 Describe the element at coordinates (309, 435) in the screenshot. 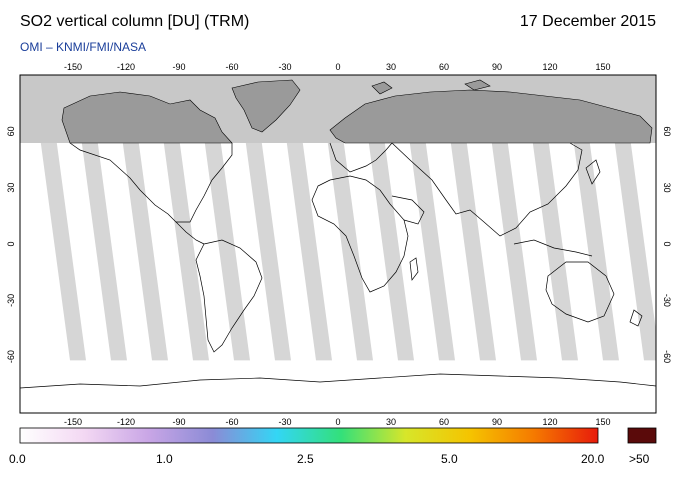

I see `colorbar` at that location.